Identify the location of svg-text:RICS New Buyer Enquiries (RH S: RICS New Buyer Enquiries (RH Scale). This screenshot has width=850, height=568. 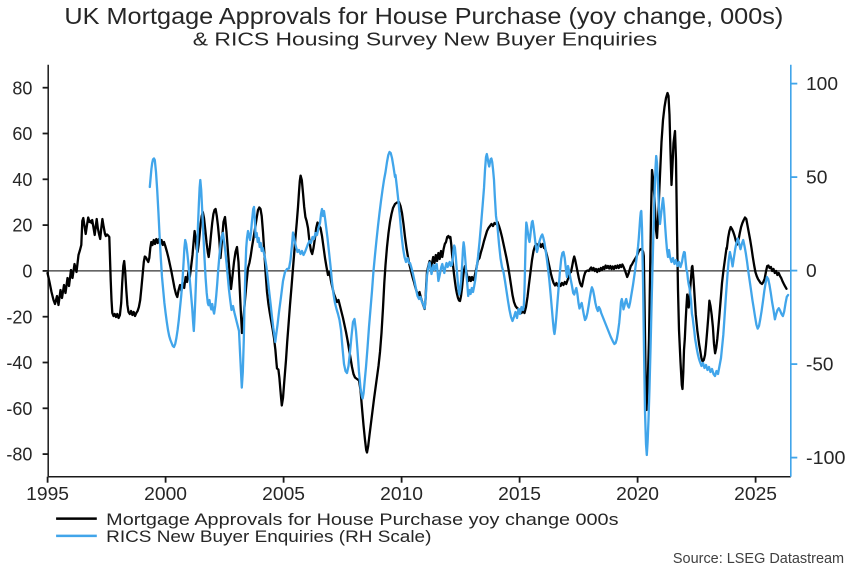
(268, 536).